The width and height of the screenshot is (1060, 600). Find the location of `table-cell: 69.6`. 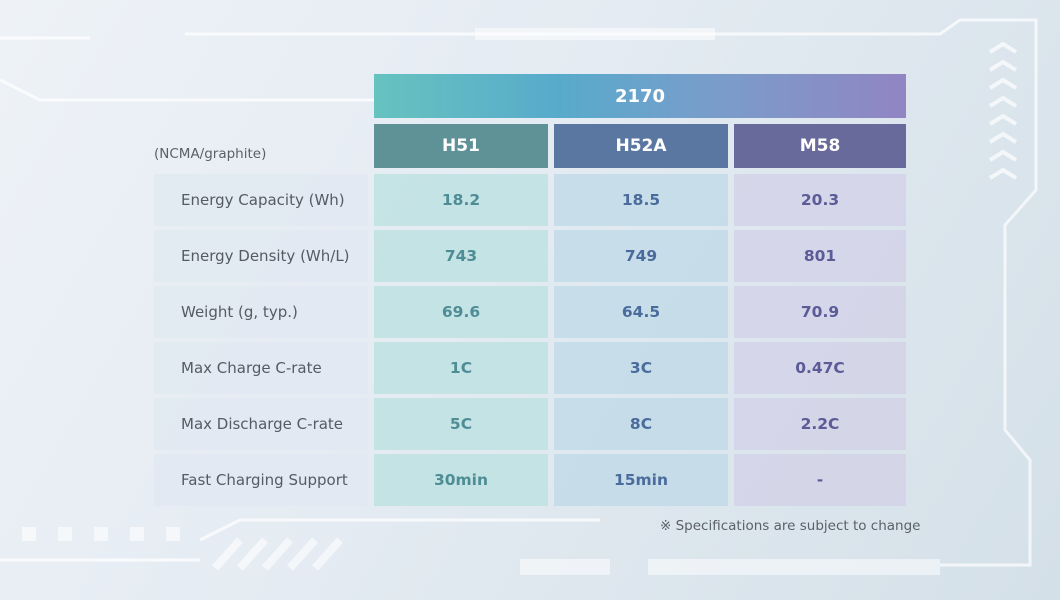

table-cell: 69.6 is located at coordinates (461, 312).